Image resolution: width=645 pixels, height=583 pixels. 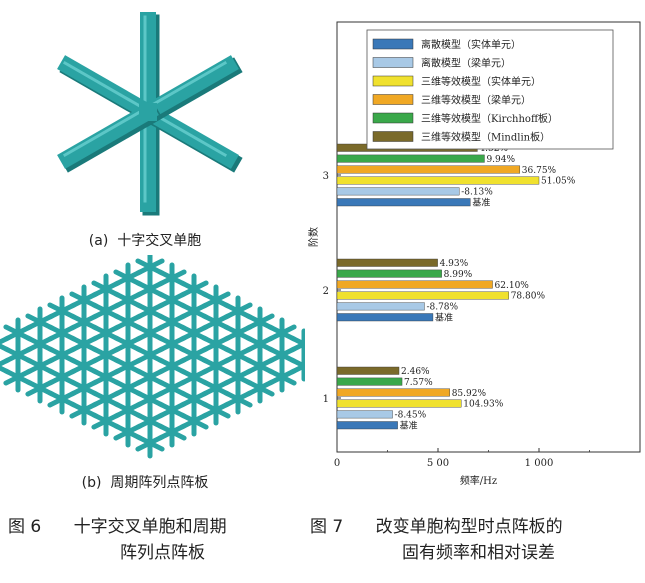 I want to click on bar-cat2-series3, so click(x=422, y=295).